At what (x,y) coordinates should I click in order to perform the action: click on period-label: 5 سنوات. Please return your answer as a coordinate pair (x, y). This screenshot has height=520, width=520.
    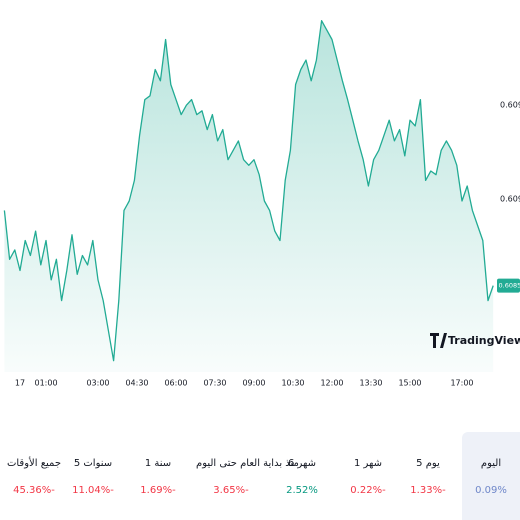
    Looking at the image, I should click on (93, 463).